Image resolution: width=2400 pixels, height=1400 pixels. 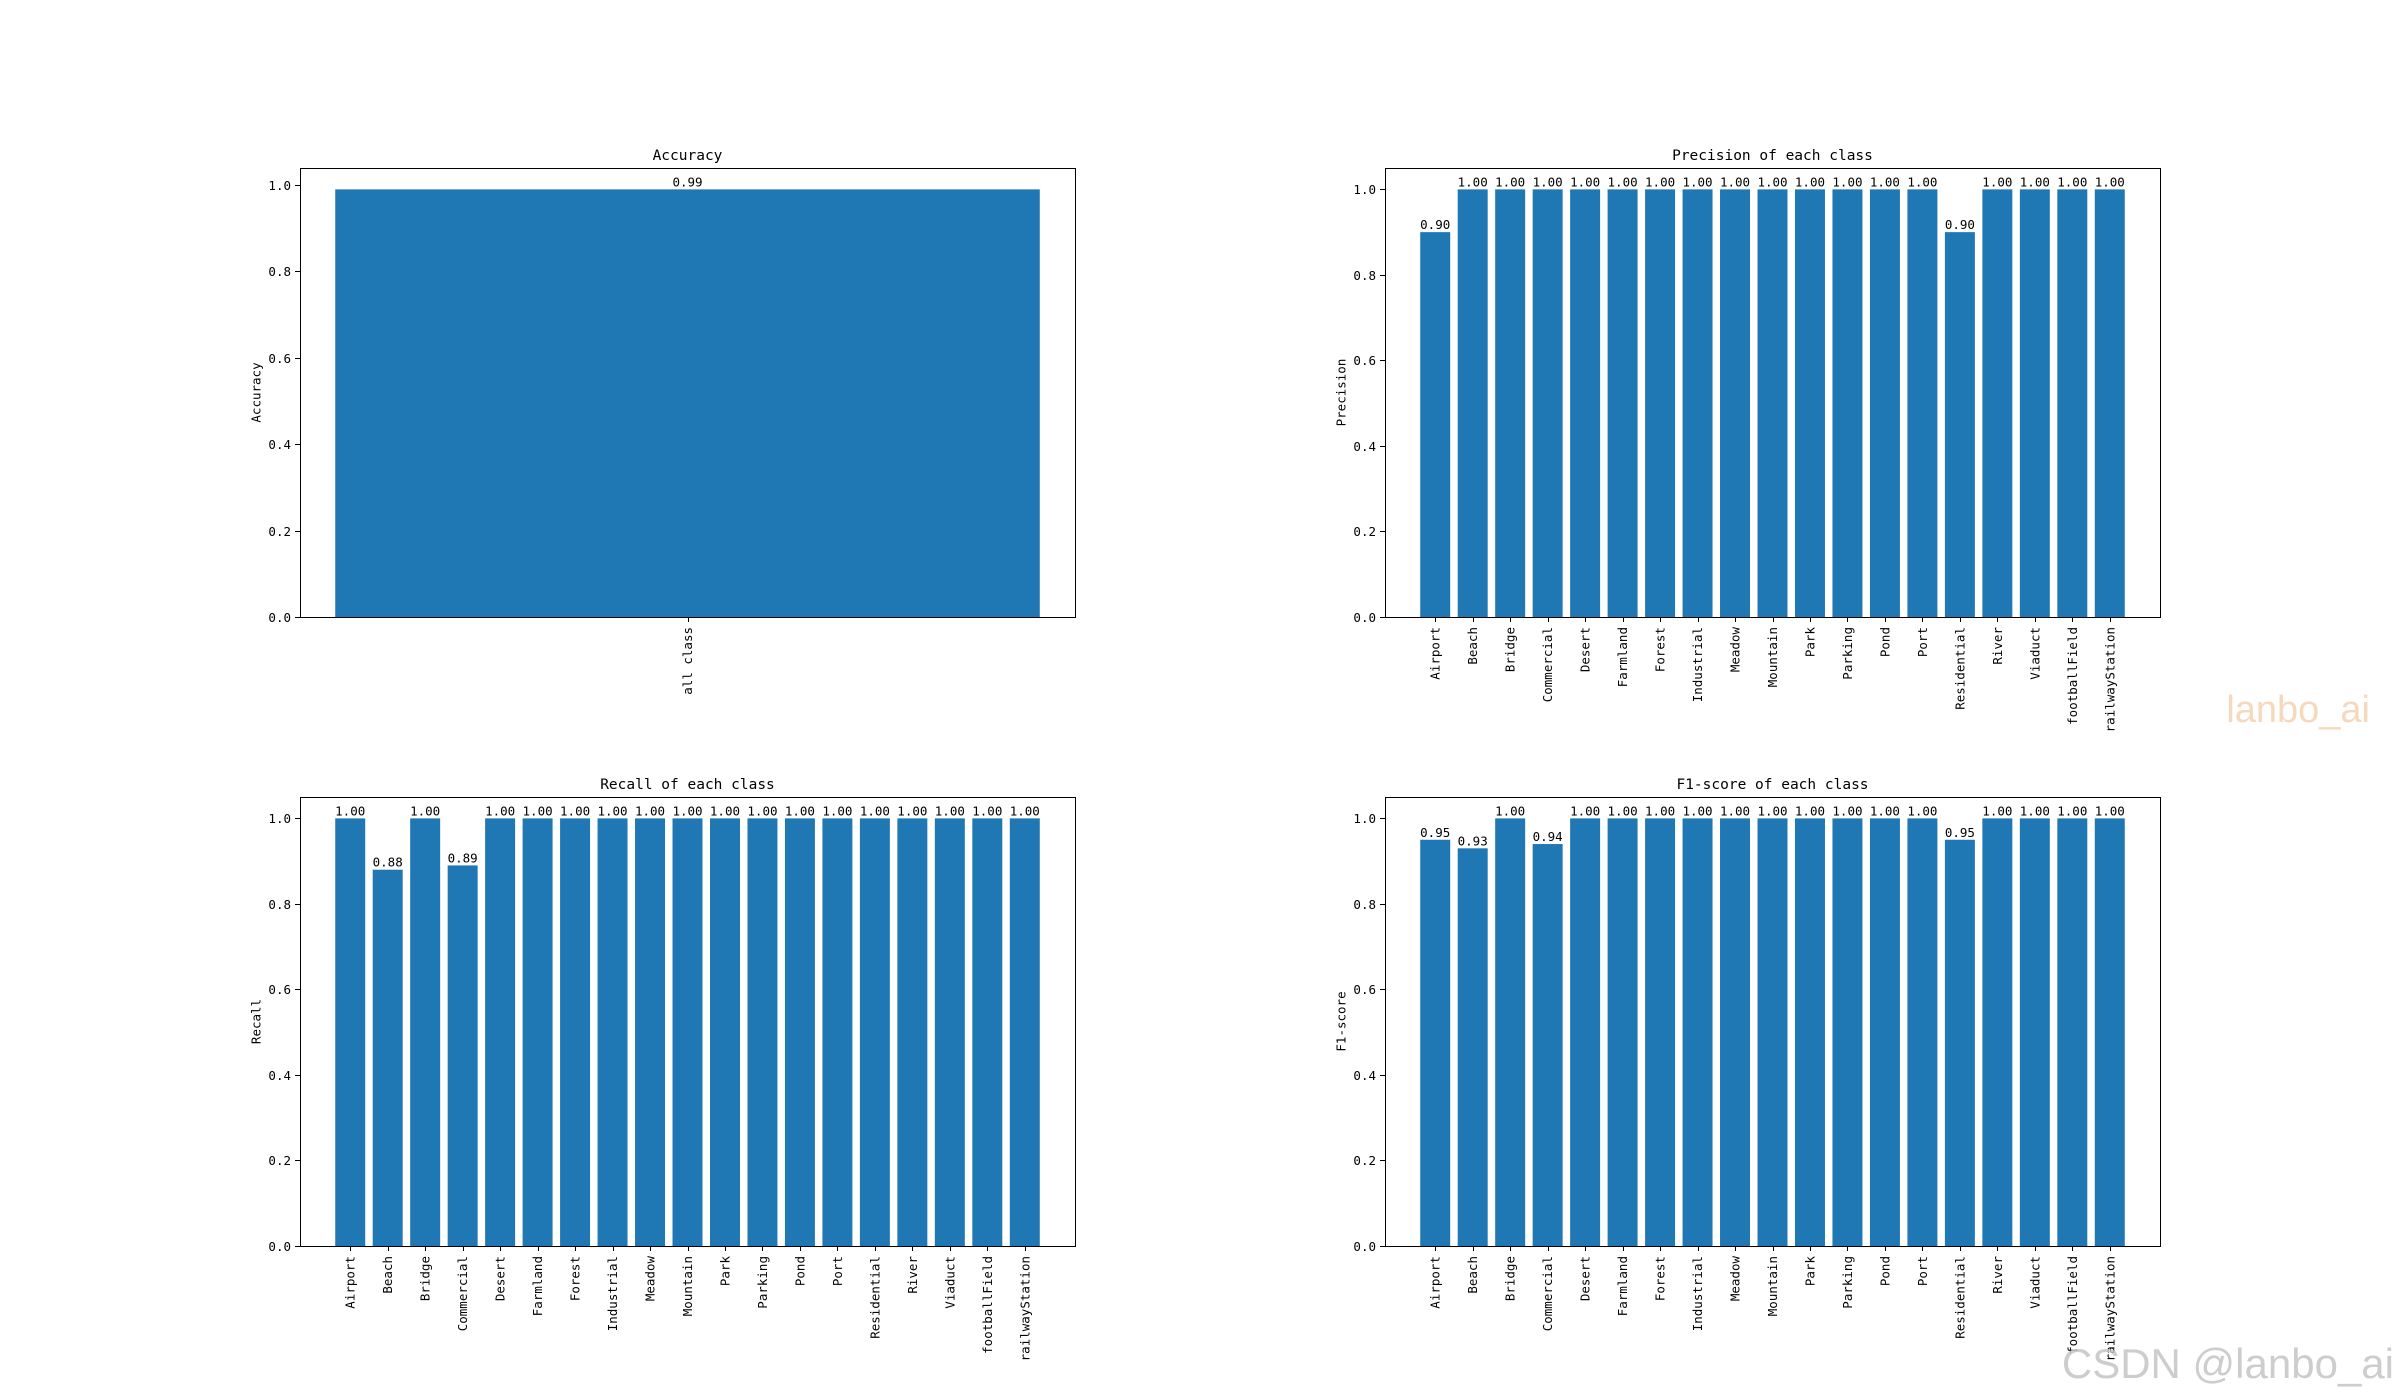 I want to click on y-axis-label: F1-score, so click(x=1341, y=1021).